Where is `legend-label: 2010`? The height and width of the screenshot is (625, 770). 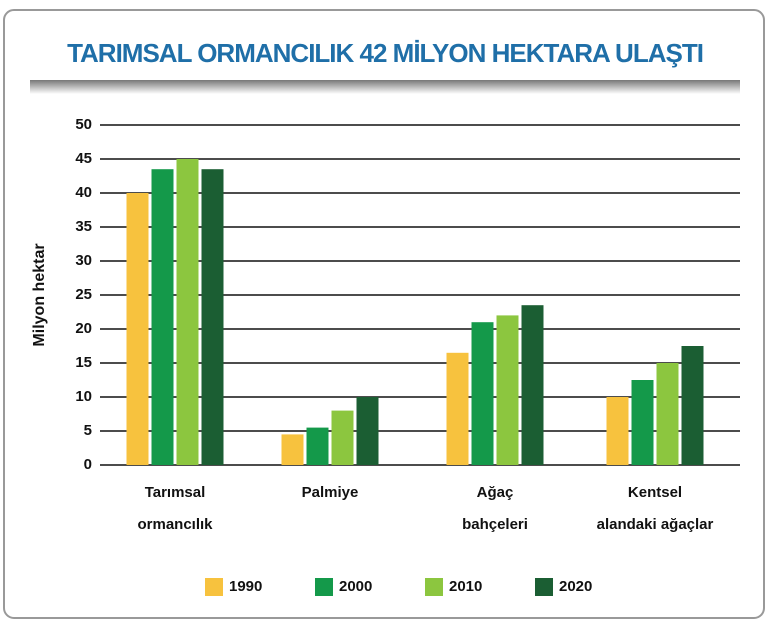
legend-label: 2010 is located at coordinates (465, 586).